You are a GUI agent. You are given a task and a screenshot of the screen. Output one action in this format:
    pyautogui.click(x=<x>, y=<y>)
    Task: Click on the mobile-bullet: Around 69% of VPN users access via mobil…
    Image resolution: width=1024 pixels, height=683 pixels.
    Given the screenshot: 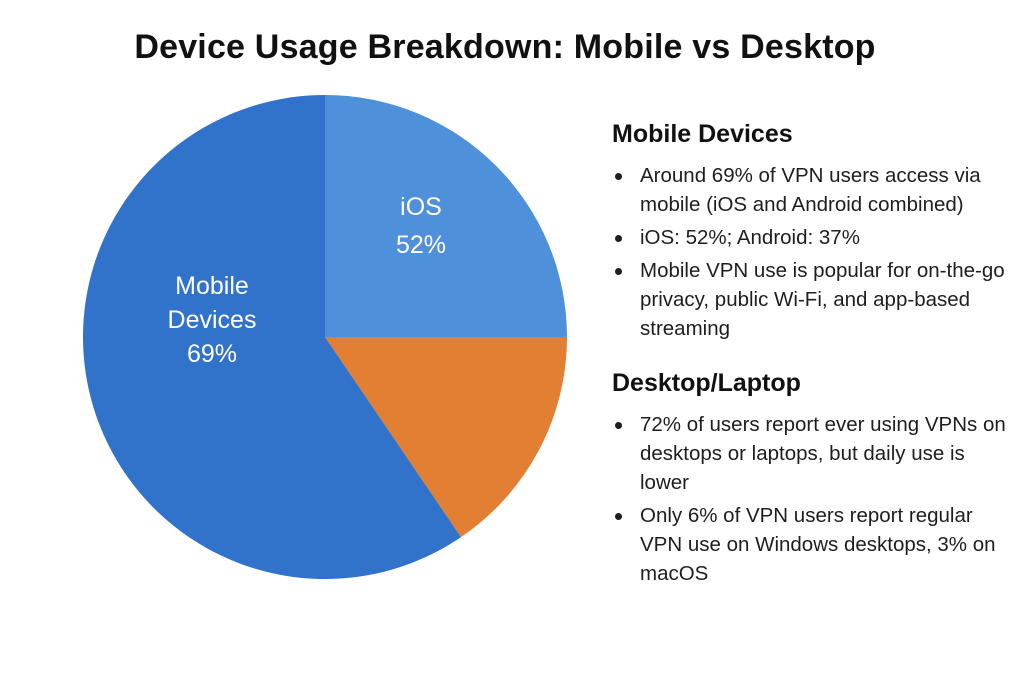 What is the action you would take?
    pyautogui.click(x=812, y=190)
    